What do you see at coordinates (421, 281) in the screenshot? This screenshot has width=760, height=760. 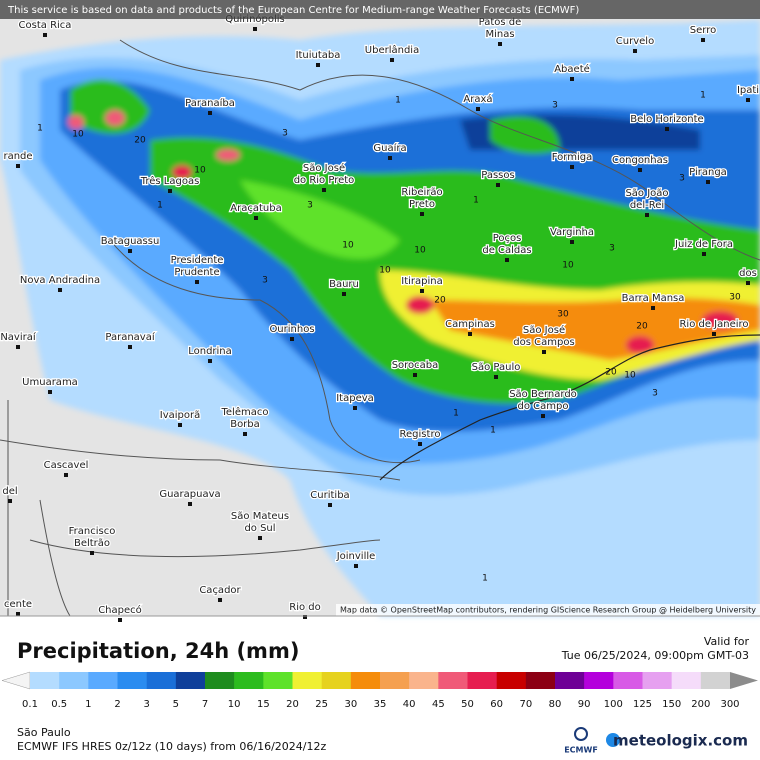 I see `city-label: Itirapina` at bounding box center [421, 281].